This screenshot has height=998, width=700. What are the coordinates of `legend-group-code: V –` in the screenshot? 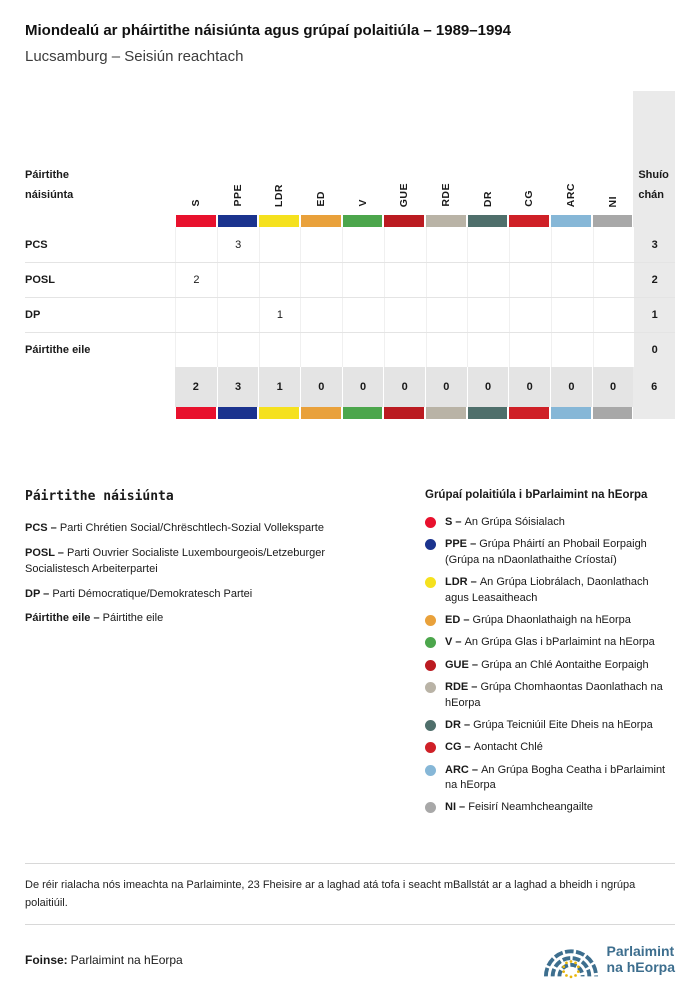 It's located at (455, 642).